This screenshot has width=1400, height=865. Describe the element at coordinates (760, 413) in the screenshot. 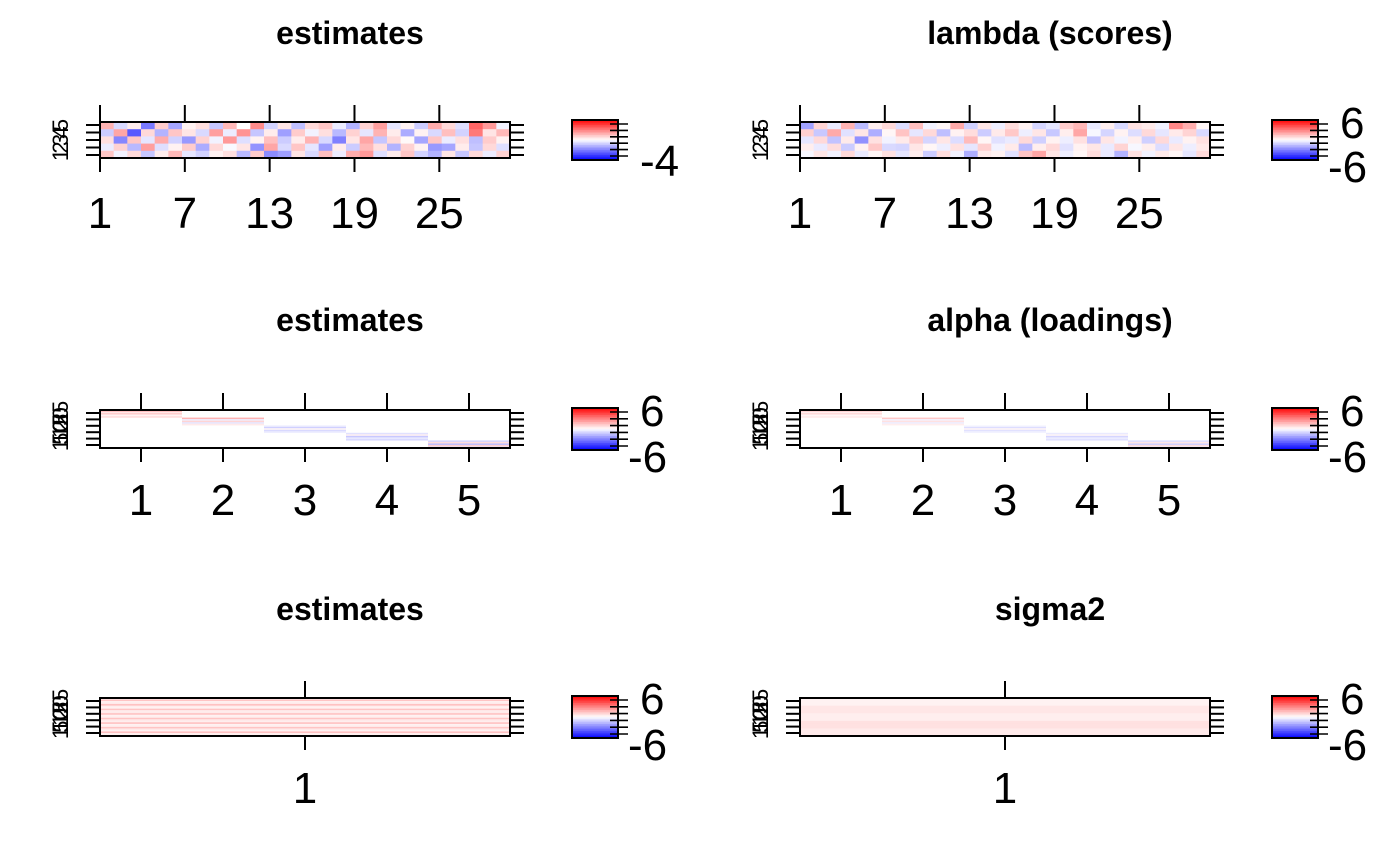

I see `y-tick-label: 25` at that location.